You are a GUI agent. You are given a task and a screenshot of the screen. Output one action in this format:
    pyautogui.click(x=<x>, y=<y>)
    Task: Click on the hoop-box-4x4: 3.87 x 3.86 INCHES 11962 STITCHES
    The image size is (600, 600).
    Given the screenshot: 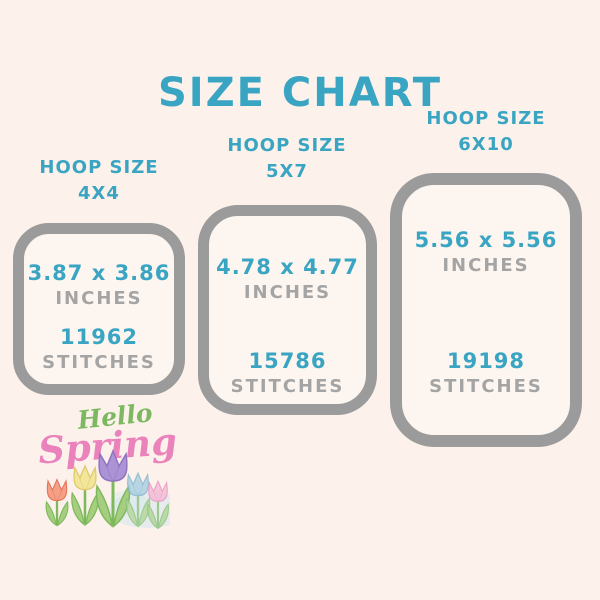 What is the action you would take?
    pyautogui.click(x=99, y=309)
    